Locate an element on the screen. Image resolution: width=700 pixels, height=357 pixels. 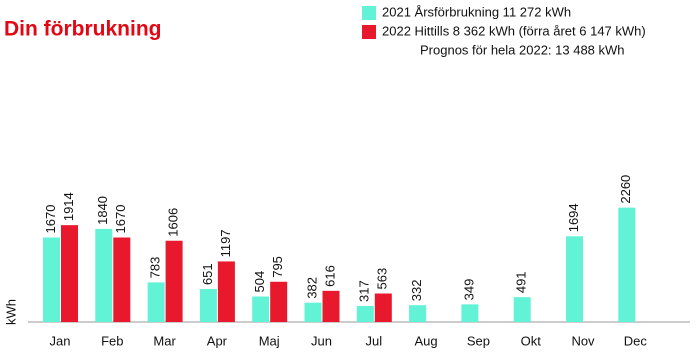
chart-title: Din förbrukning is located at coordinates (82, 29).